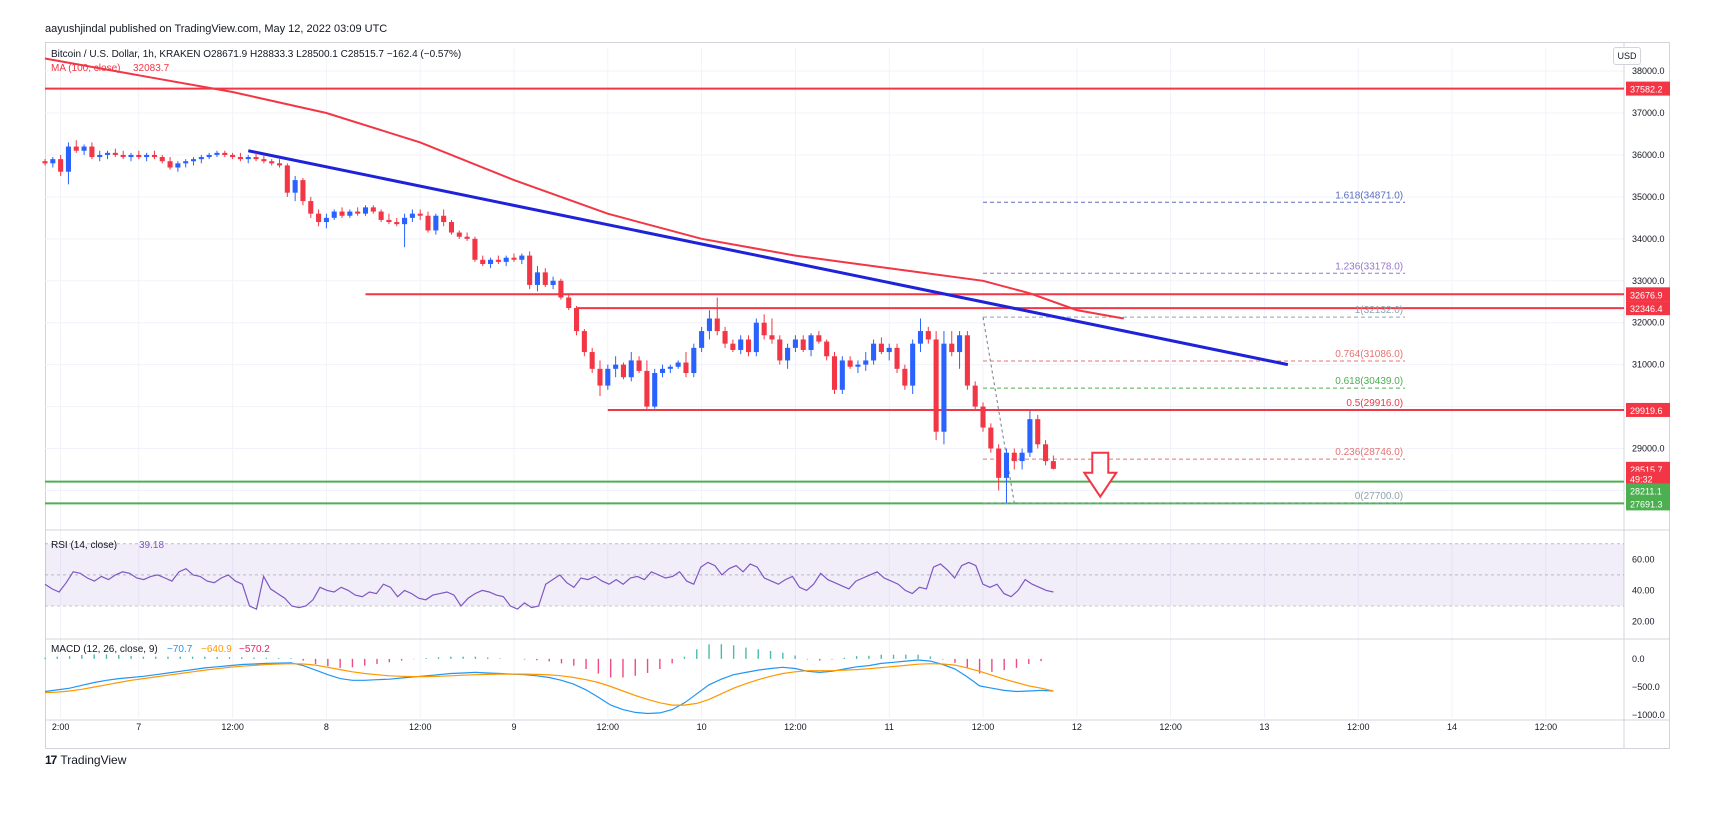  Describe the element at coordinates (1646, 470) in the screenshot. I see `price-label-text: 28515.7` at that location.